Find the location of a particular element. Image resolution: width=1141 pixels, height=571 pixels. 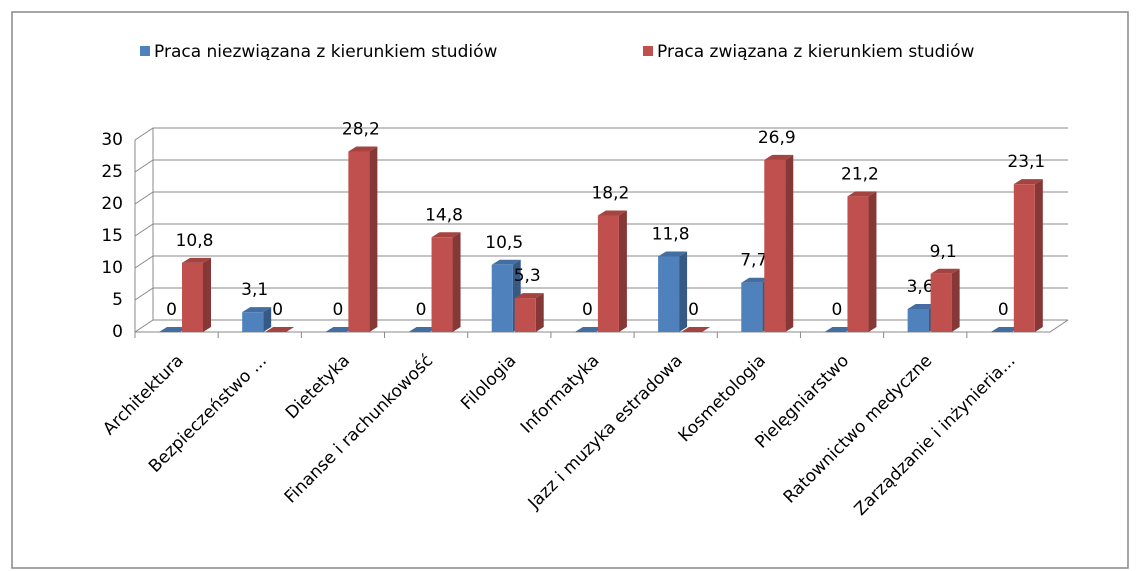

y-tick-label: 15 is located at coordinates (112, 236).